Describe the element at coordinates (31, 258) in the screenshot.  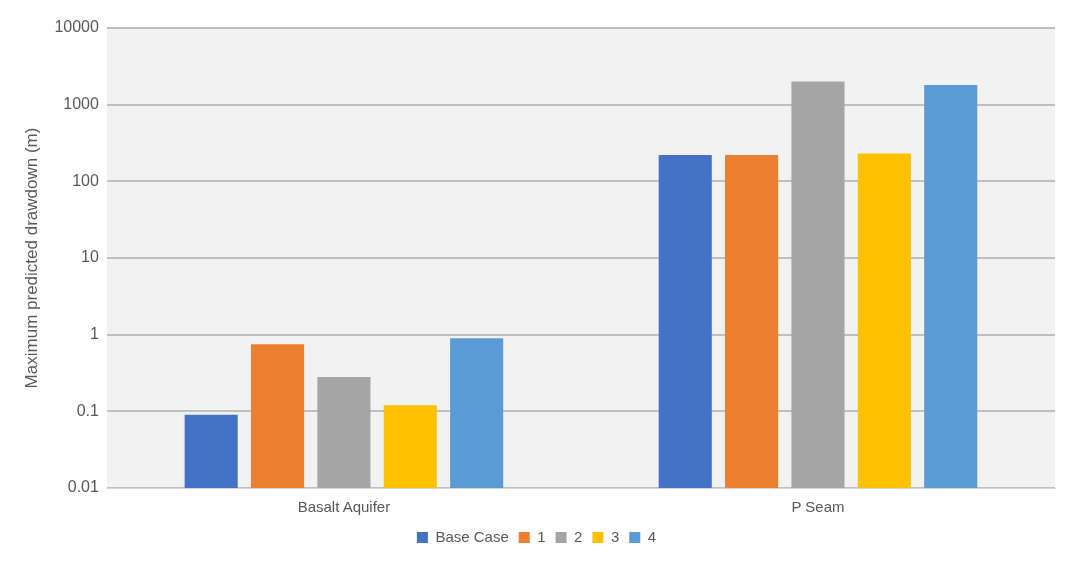
I see `y-axis-title: Maximum predicted drawdown (m)` at that location.